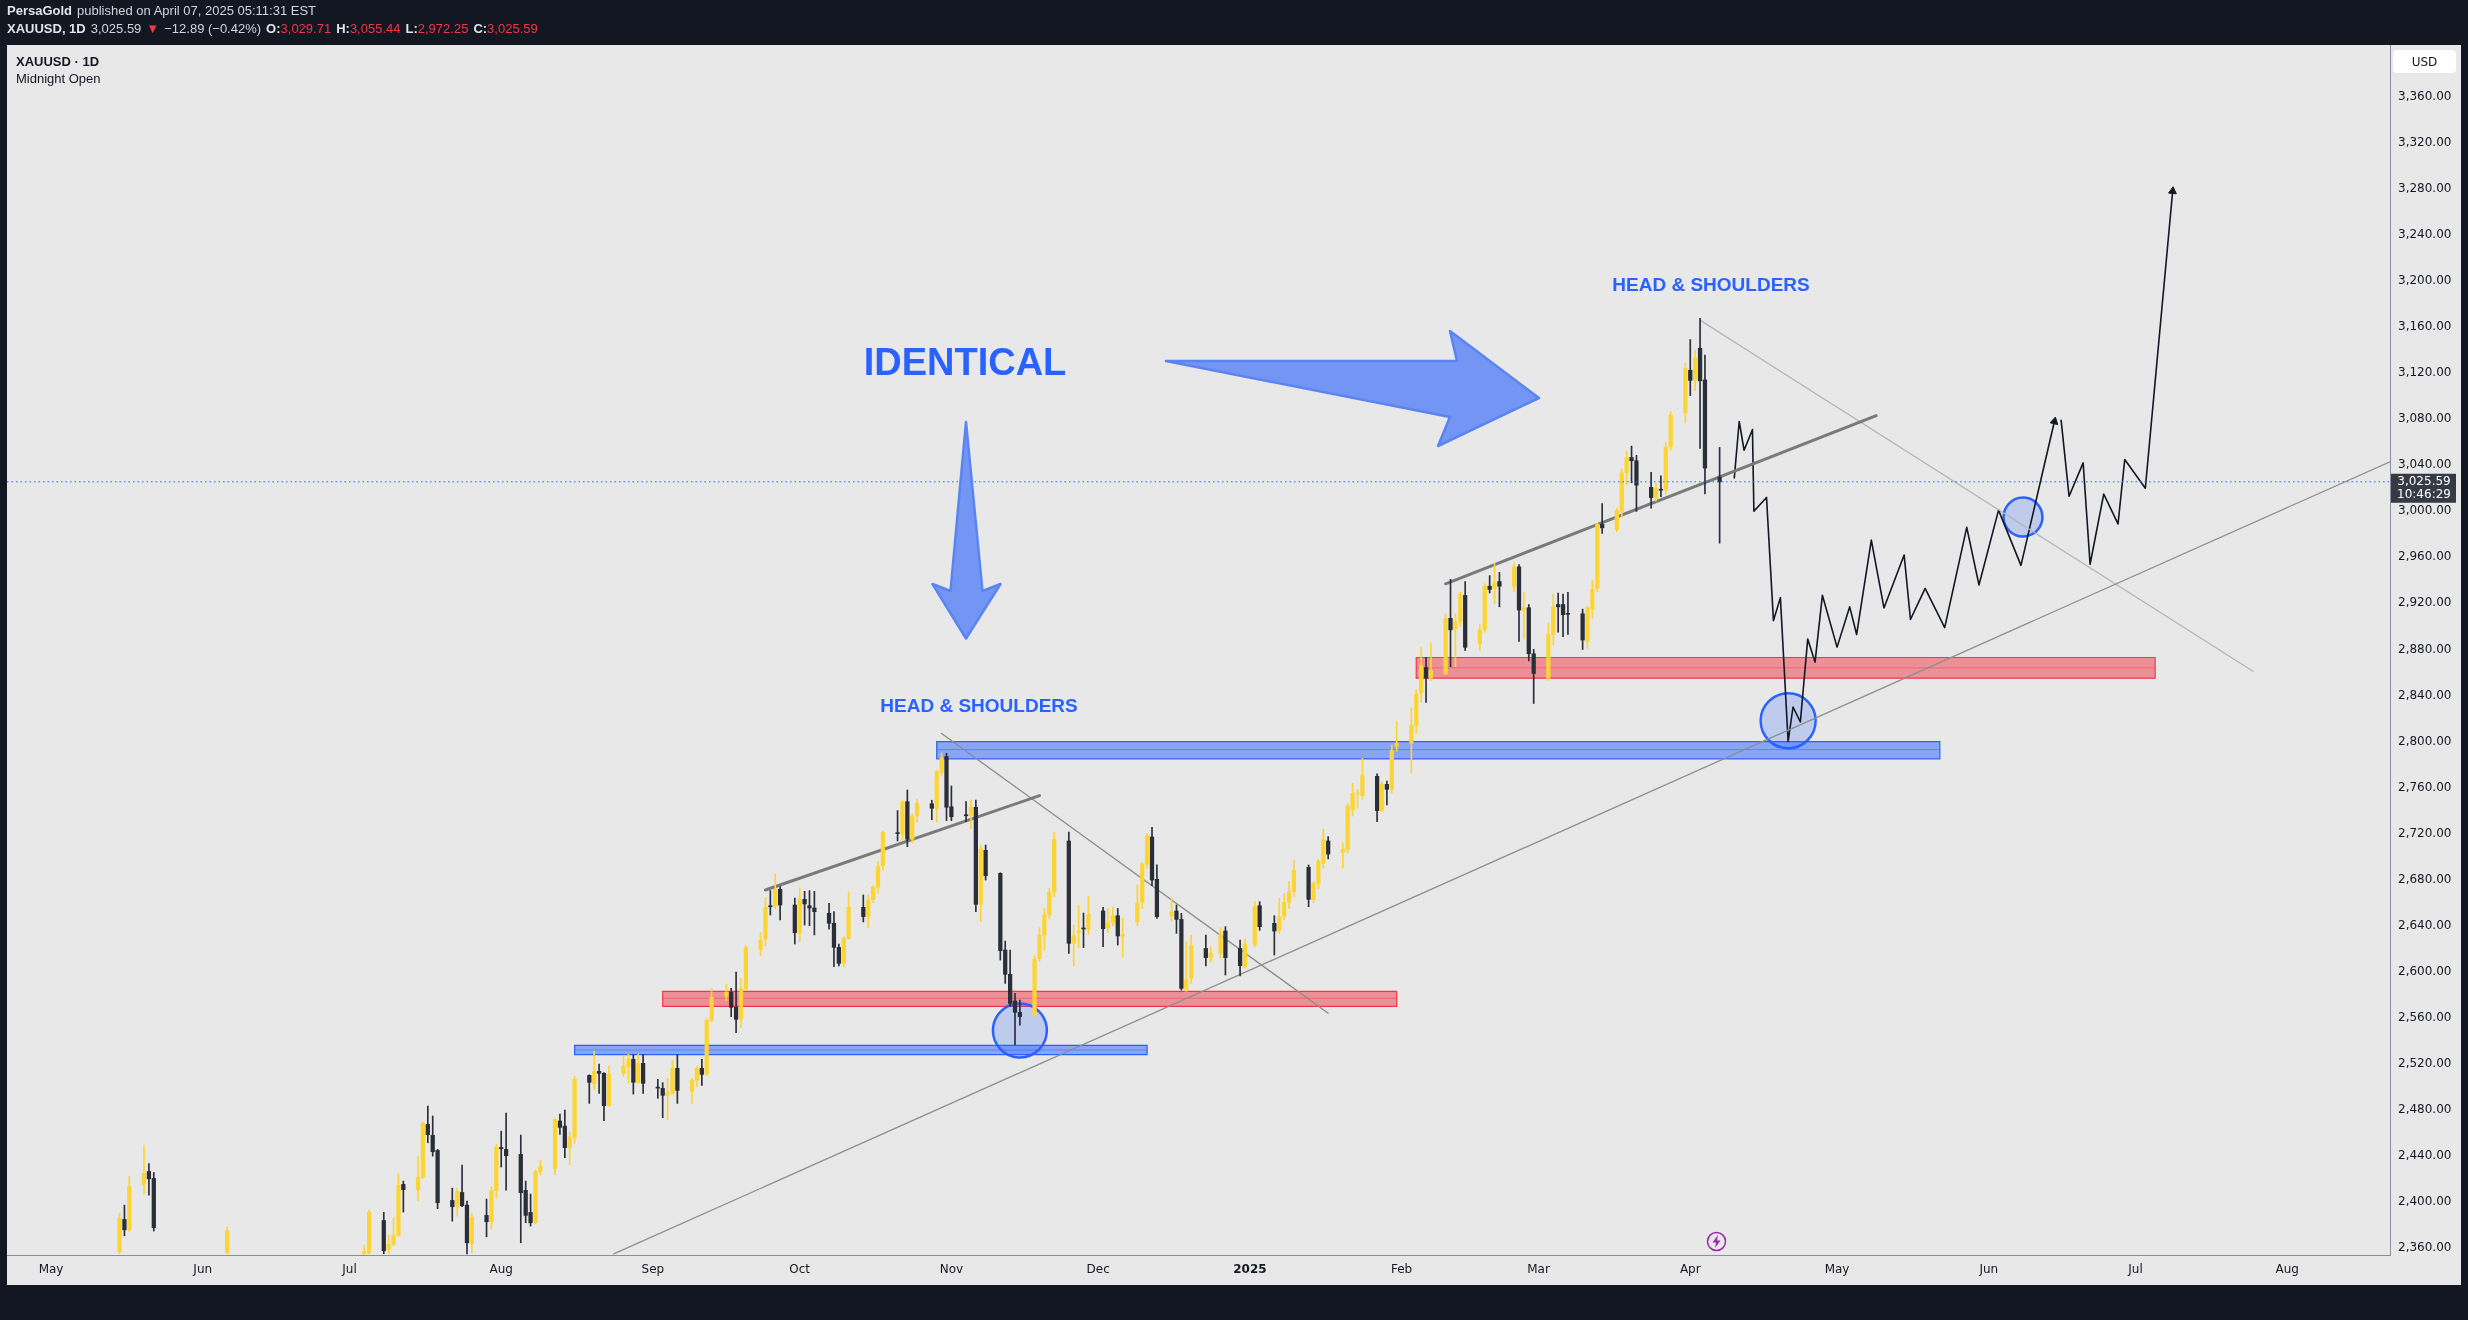 The width and height of the screenshot is (2468, 1320). Describe the element at coordinates (2425, 418) in the screenshot. I see `y-tick-label: 3,080.00` at that location.